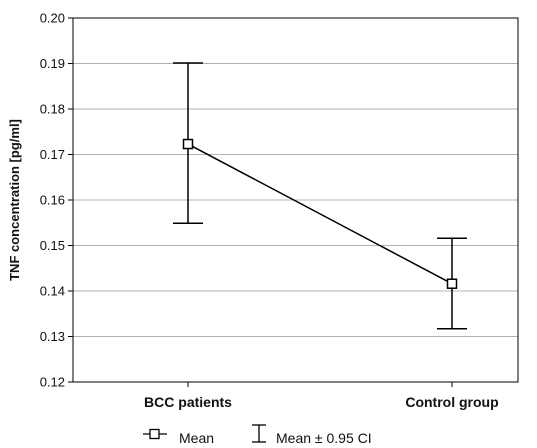  What do you see at coordinates (52, 291) in the screenshot?
I see `y-tick-label: 0.14` at bounding box center [52, 291].